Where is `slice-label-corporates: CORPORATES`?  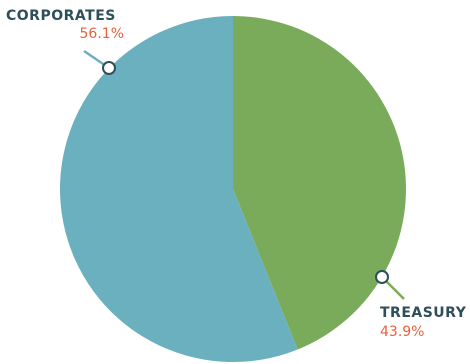 slice-label-corporates: CORPORATES is located at coordinates (61, 16).